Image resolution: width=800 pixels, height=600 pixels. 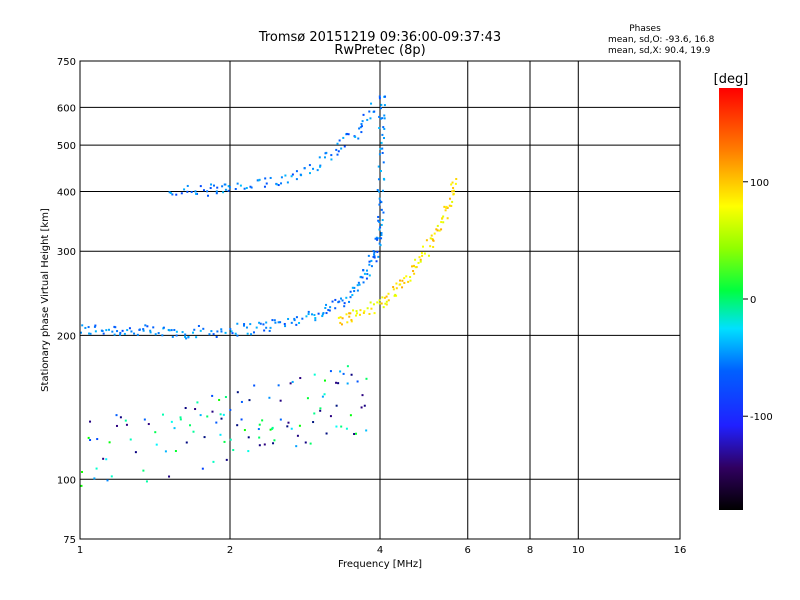 What do you see at coordinates (759, 183) in the screenshot?
I see `colorbar-tick-label: 100` at bounding box center [759, 183].